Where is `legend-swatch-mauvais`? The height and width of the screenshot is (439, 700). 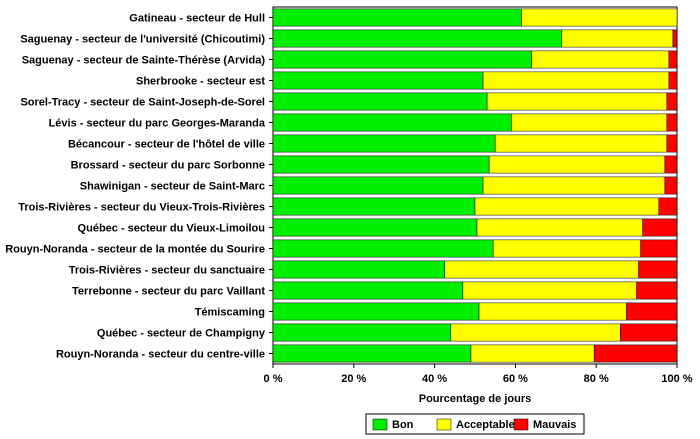
legend-swatch-mauvais is located at coordinates (521, 424).